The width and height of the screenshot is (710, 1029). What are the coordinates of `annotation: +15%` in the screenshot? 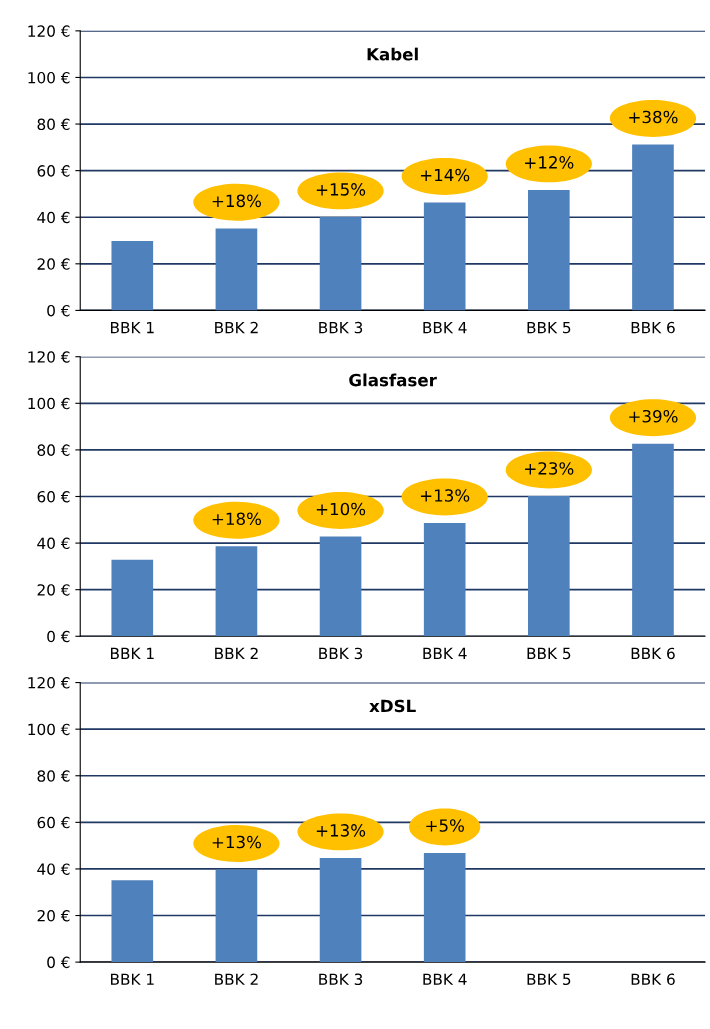 It's located at (341, 189).